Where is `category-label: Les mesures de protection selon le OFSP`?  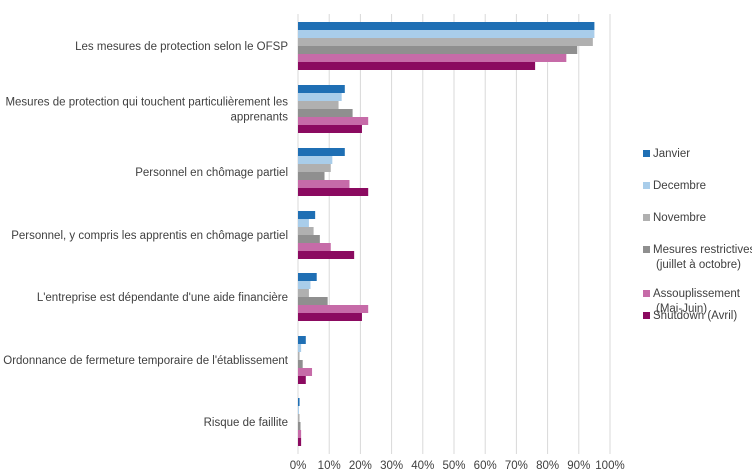 category-label: Les mesures de protection selon le OFSP is located at coordinates (181, 47).